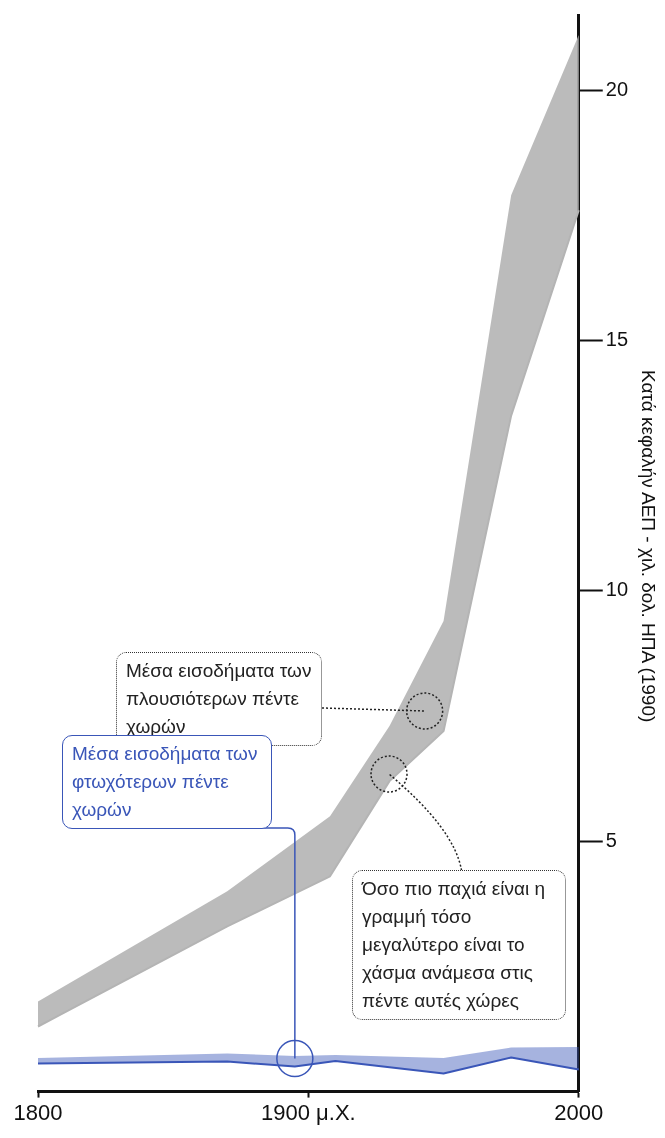 The image size is (665, 1138). I want to click on x-tick-label: 2000, so click(579, 1112).